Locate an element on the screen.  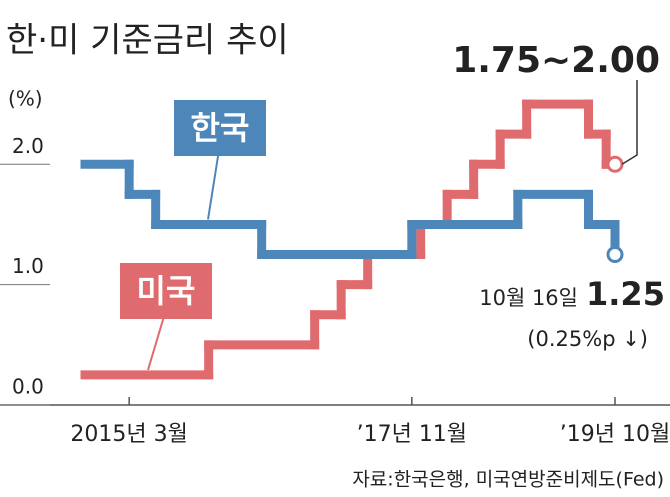
us-range: 1.75~2.00 is located at coordinates (556, 60).